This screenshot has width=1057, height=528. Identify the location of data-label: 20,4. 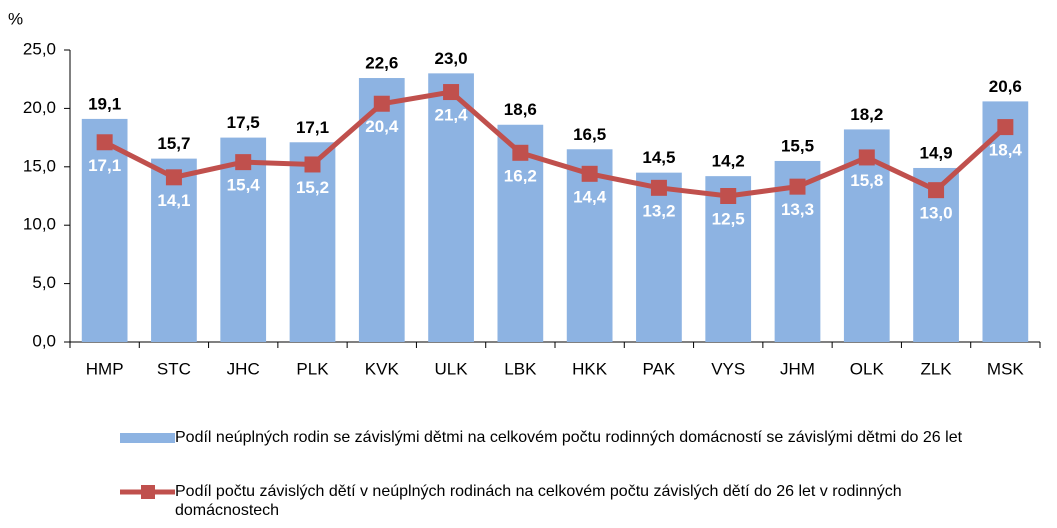
(382, 126).